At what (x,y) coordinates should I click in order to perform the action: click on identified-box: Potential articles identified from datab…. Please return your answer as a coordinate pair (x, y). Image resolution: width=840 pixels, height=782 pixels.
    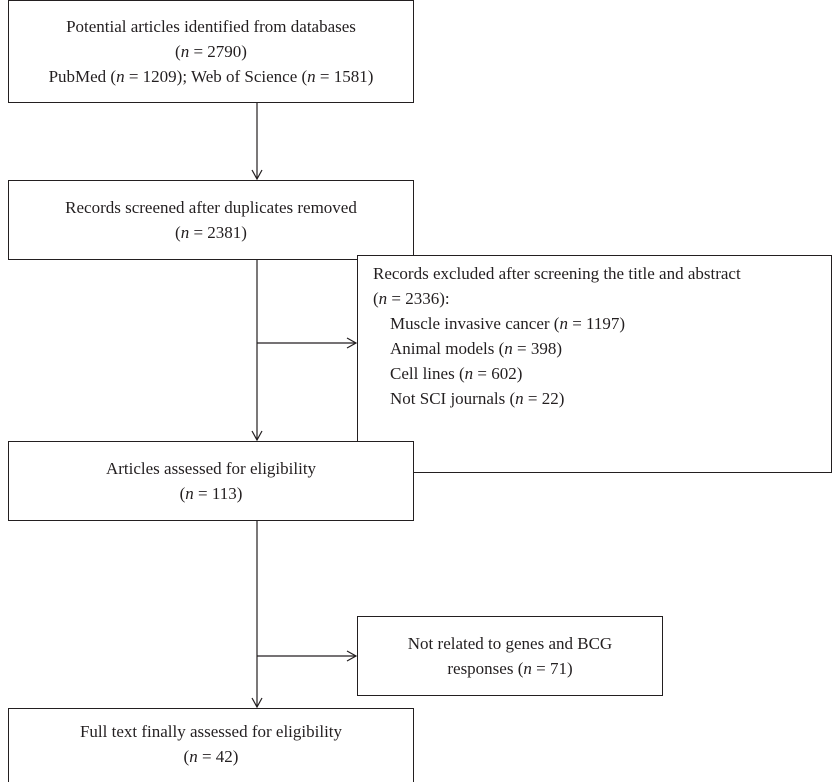
    Looking at the image, I should click on (211, 51).